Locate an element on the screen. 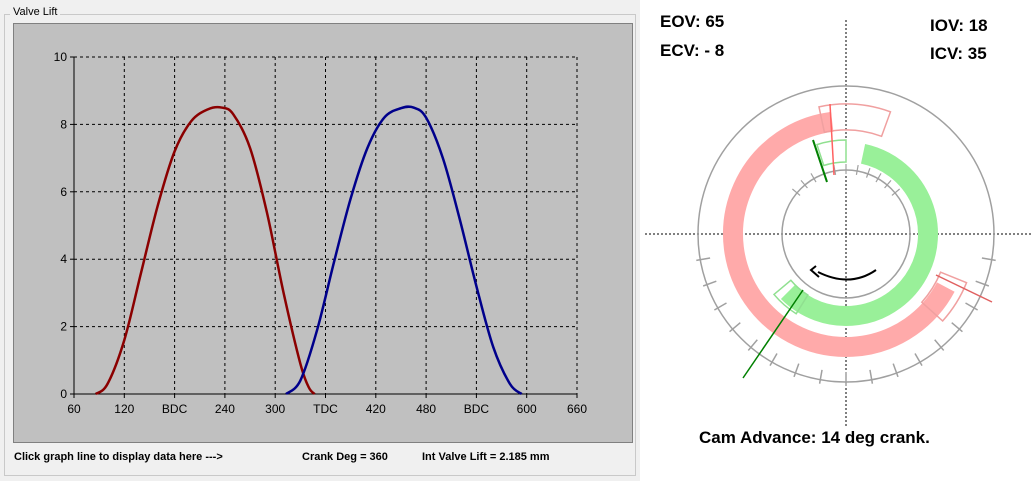  cam-advance-label: Cam Advance: 14 deg crank. is located at coordinates (814, 437).